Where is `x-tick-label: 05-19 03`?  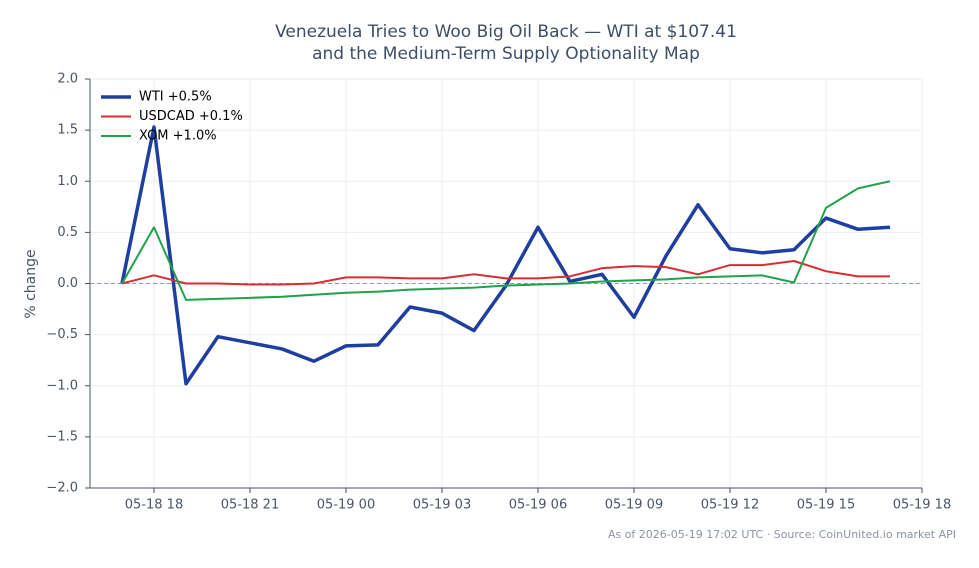
x-tick-label: 05-19 03 is located at coordinates (442, 505).